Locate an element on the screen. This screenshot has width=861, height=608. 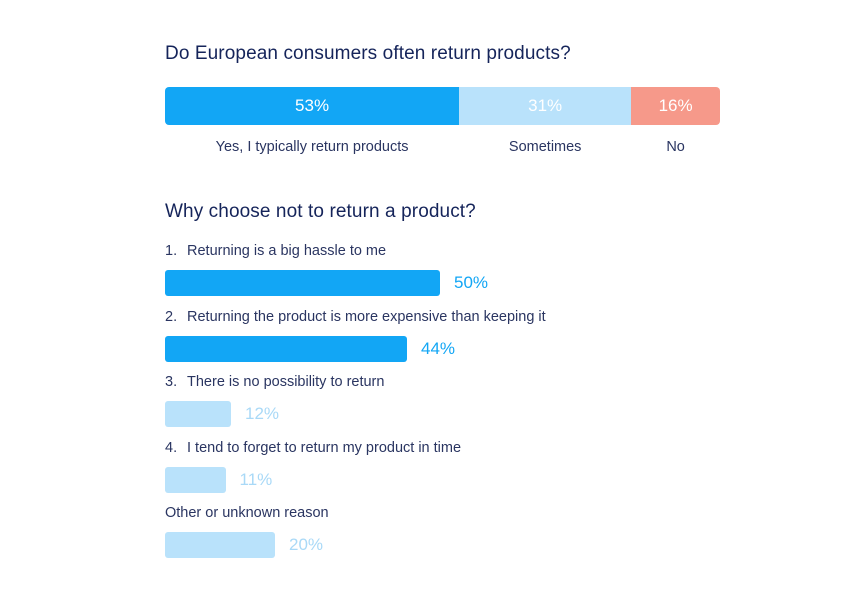
stacked-bar-segment-3: 16% is located at coordinates (675, 106).